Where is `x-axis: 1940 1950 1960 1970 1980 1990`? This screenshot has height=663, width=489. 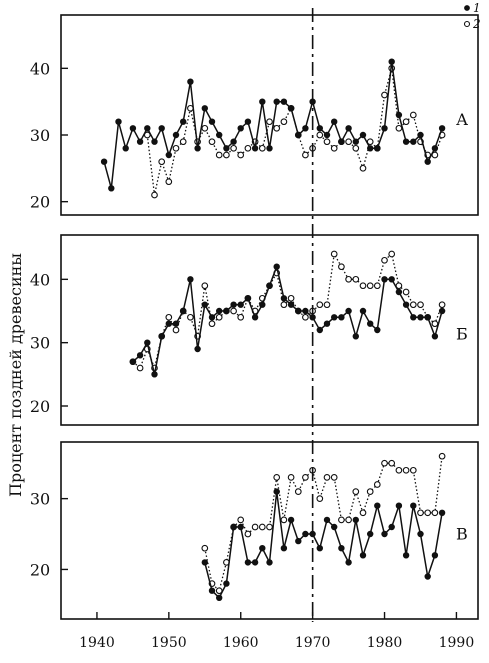 x-axis: 1940 1950 1960 1970 1980 1990 is located at coordinates (276, 631).